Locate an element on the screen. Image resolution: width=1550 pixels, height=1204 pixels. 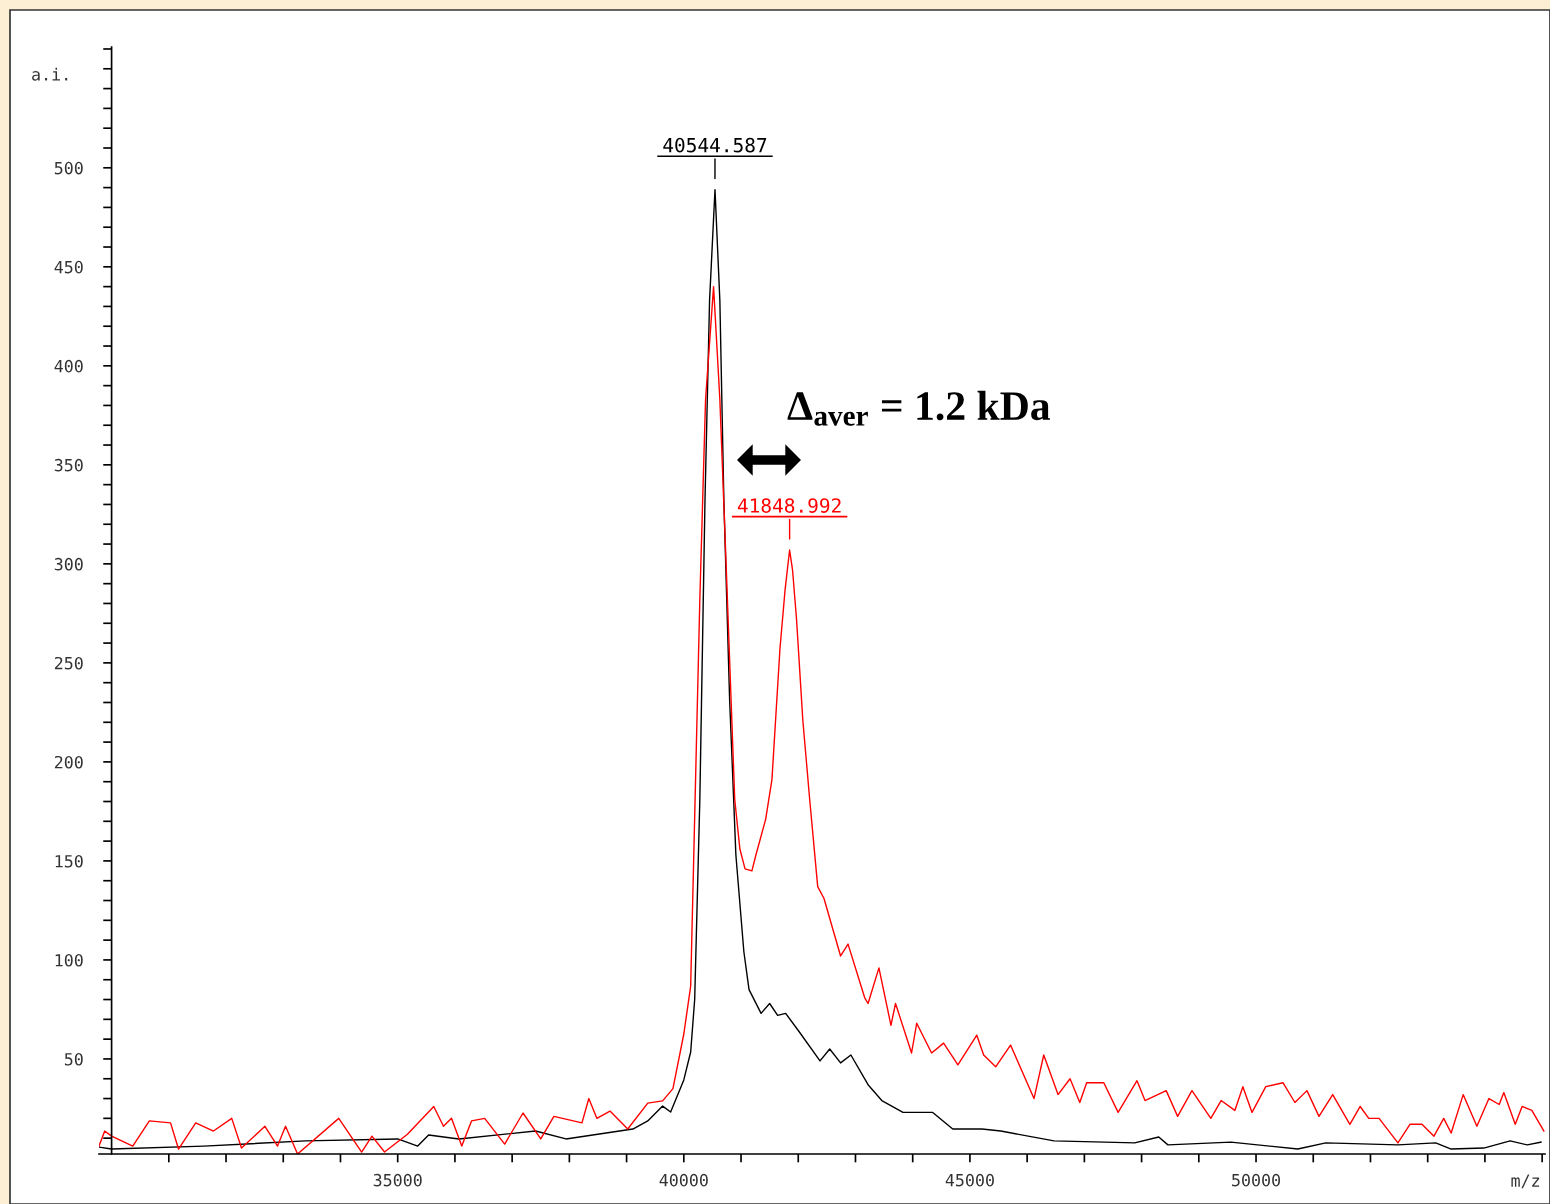
annotation: Δ$_{aver}$ = 1.2 kDa is located at coordinates (919, 408).